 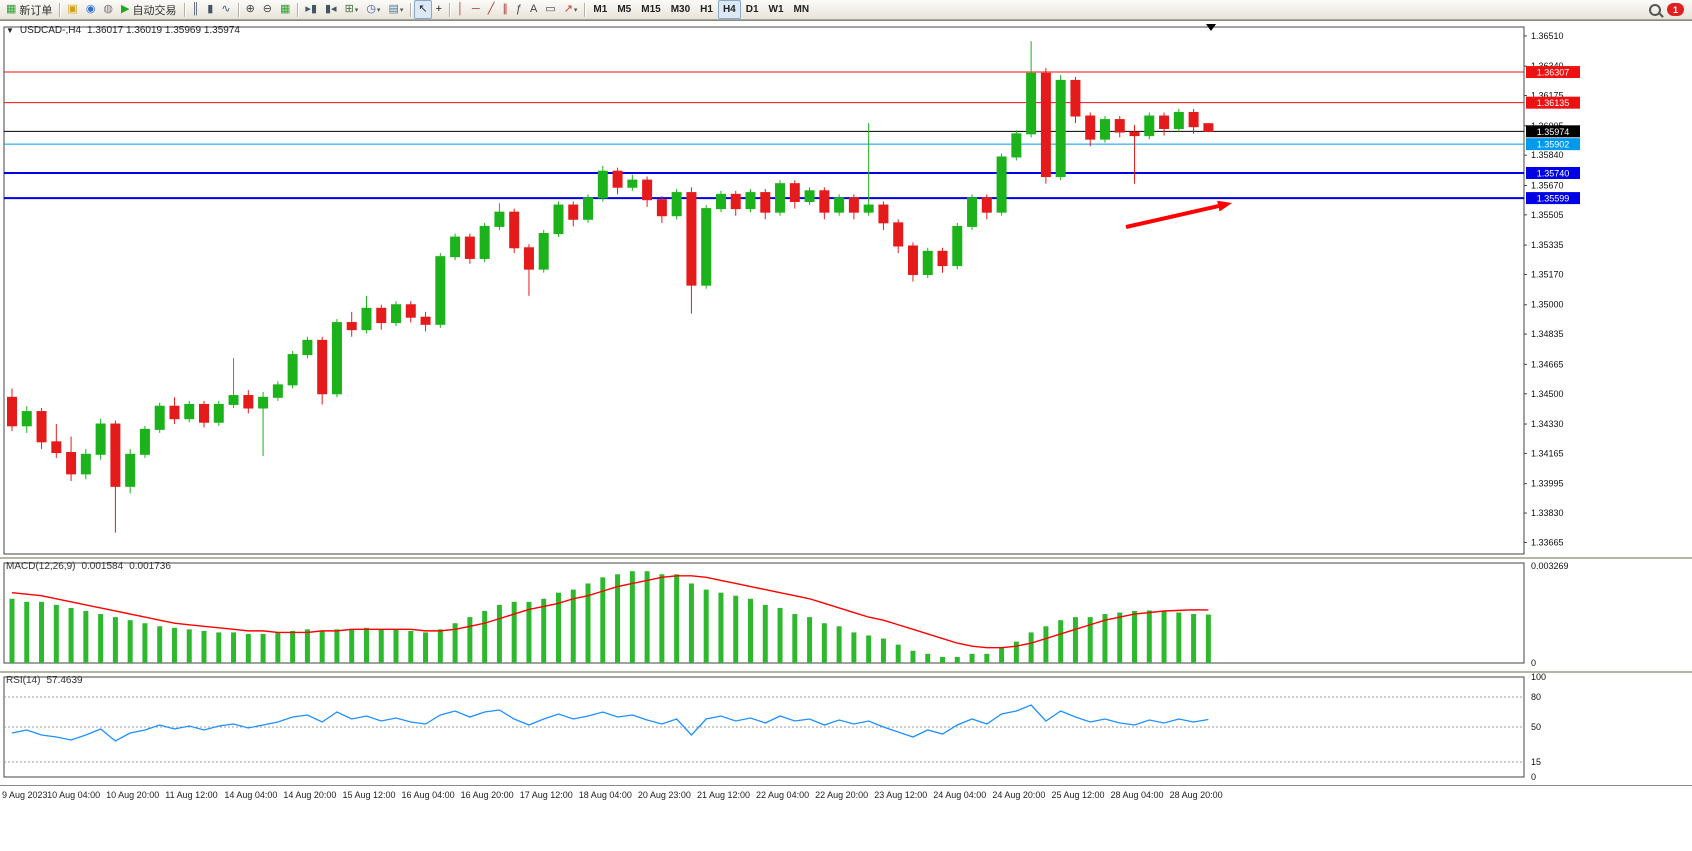 I want to click on signals-button: ◉, so click(x=91, y=9).